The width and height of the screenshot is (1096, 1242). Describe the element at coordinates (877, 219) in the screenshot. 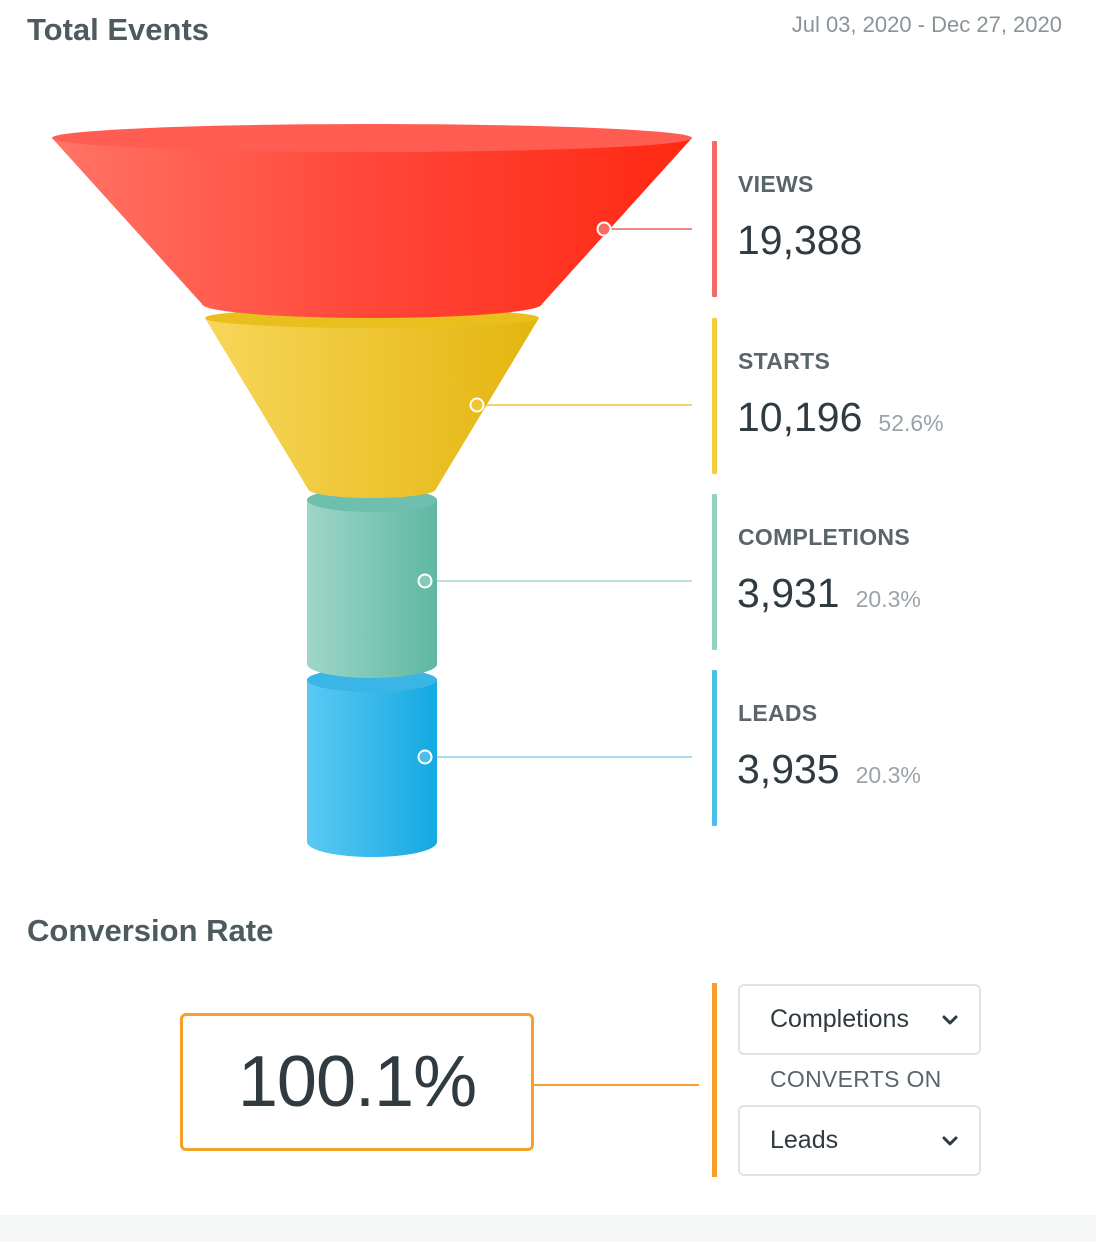

I see `stat-views: VIEWS 19,388` at that location.